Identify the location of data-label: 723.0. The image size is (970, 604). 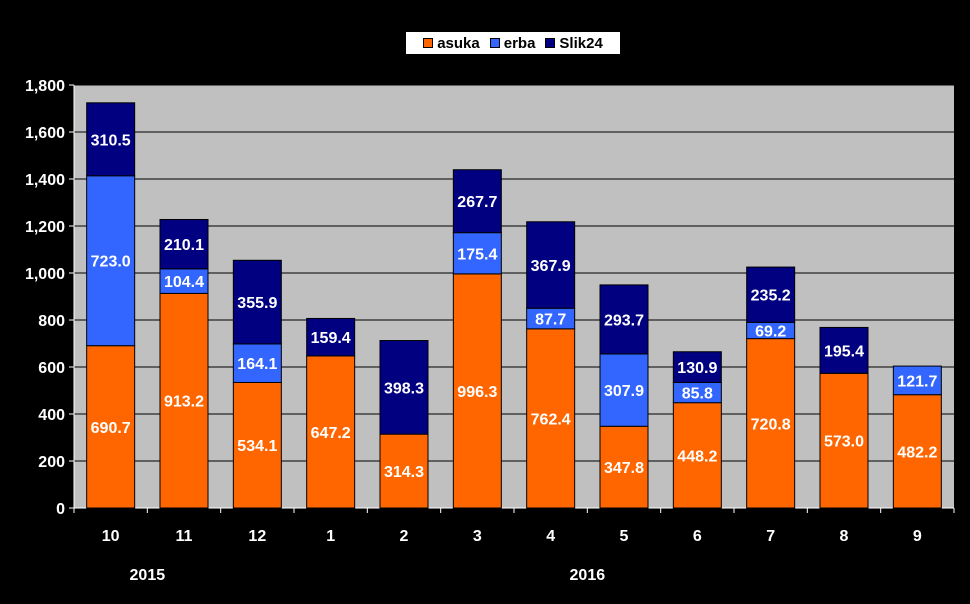
(111, 262).